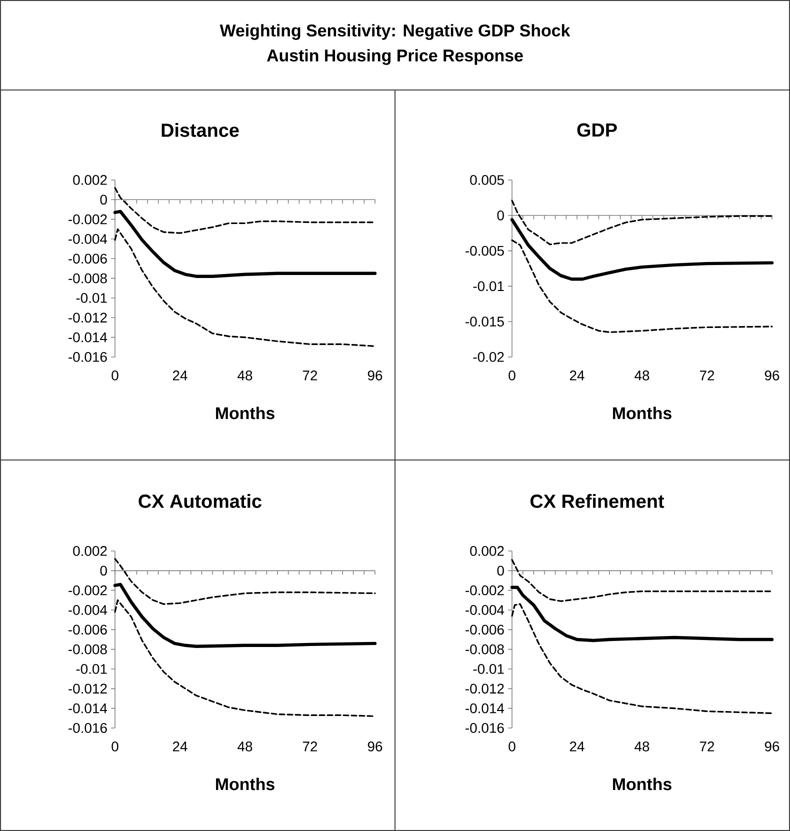 This screenshot has height=831, width=790. What do you see at coordinates (488, 357) in the screenshot?
I see `y-tick-label: -0.02` at bounding box center [488, 357].